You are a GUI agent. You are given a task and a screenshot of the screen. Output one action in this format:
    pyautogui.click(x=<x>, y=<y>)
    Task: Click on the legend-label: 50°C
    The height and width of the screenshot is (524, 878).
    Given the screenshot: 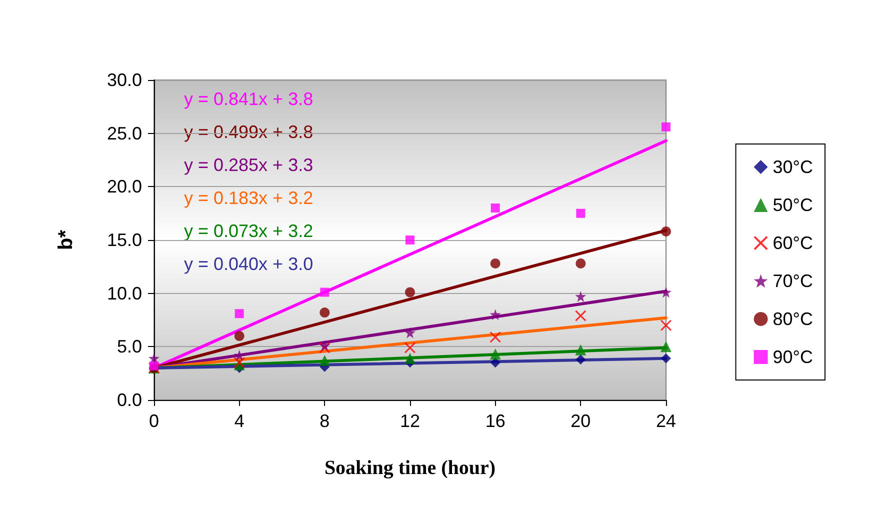 What is the action you would take?
    pyautogui.click(x=792, y=205)
    